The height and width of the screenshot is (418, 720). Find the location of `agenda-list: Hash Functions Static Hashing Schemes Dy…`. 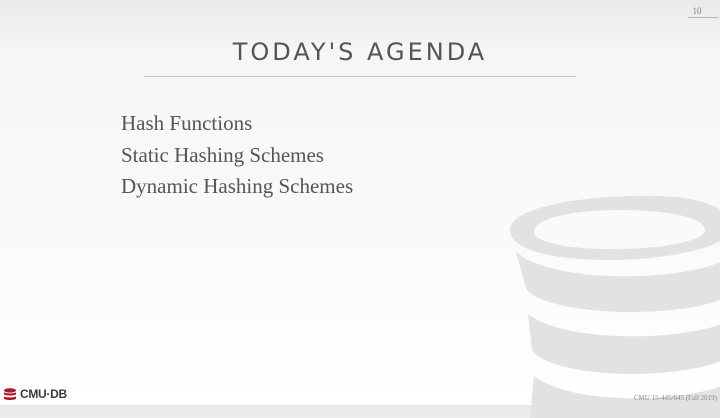

agenda-list: Hash Functions Static Hashing Schemes Dy… is located at coordinates (237, 155).